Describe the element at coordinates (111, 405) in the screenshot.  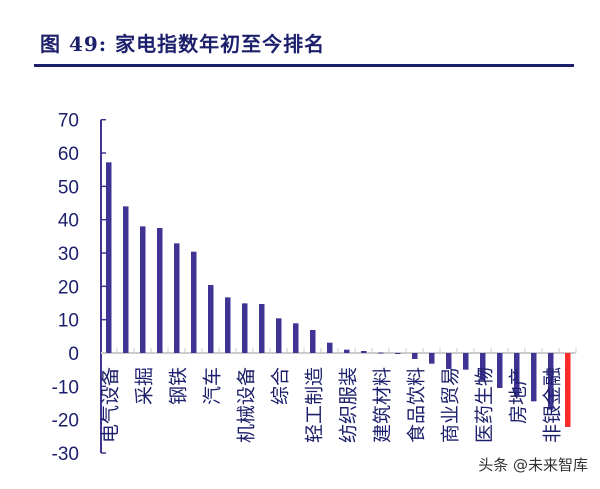
I see `x-tick-label: 电气设备` at that location.